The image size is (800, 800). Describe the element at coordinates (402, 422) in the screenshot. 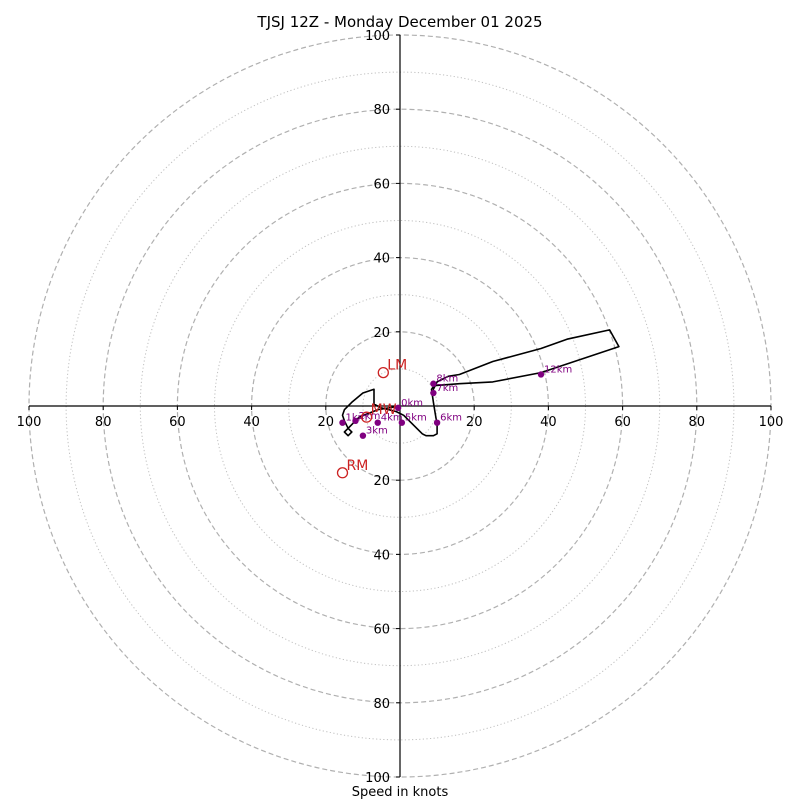

I see `height-point-5km` at that location.